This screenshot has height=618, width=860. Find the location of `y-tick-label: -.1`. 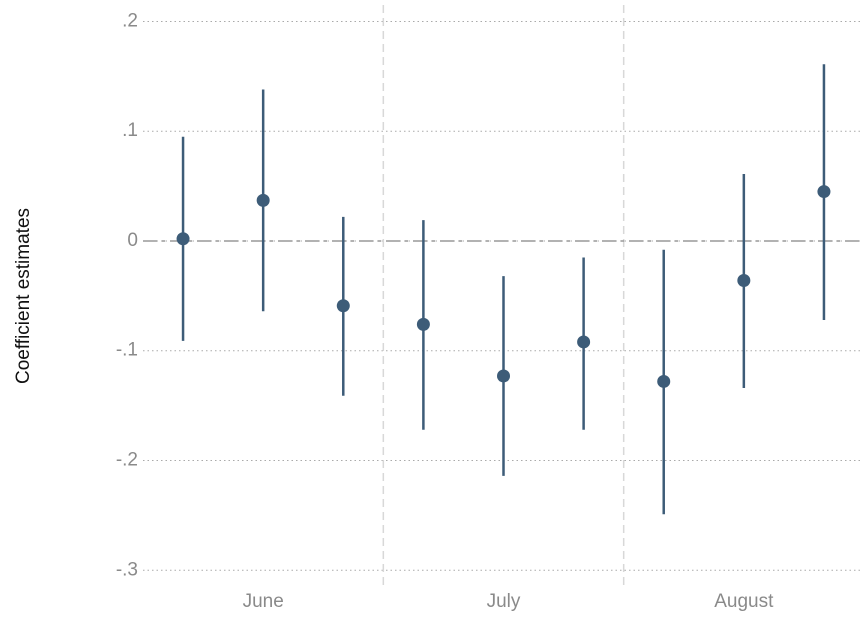

y-tick-label: -.1 is located at coordinates (127, 350).